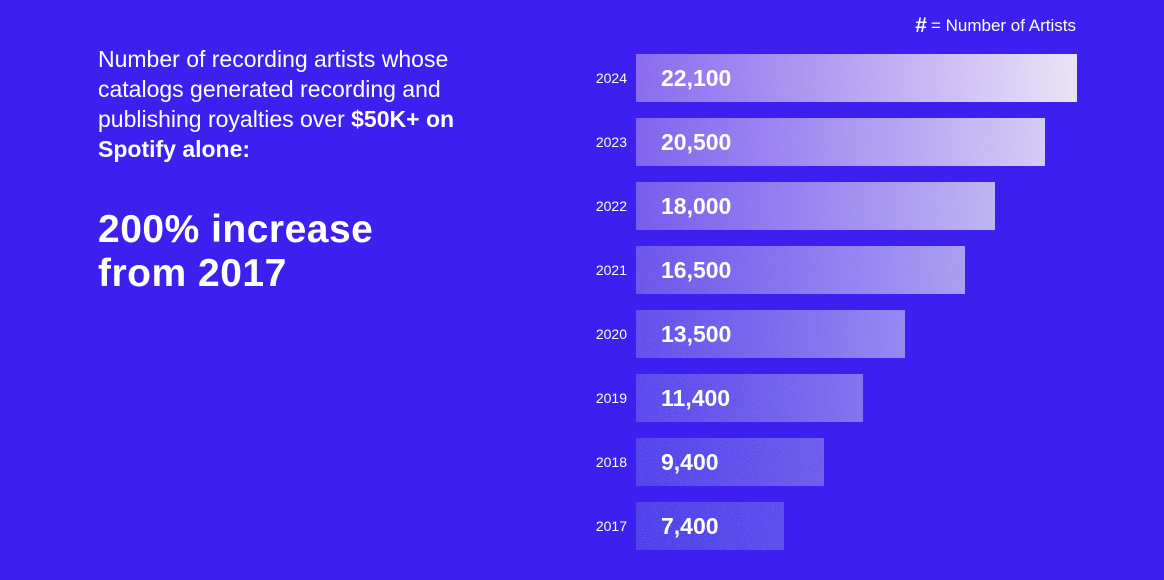  What do you see at coordinates (611, 142) in the screenshot?
I see `year-label-2023: 2023` at bounding box center [611, 142].